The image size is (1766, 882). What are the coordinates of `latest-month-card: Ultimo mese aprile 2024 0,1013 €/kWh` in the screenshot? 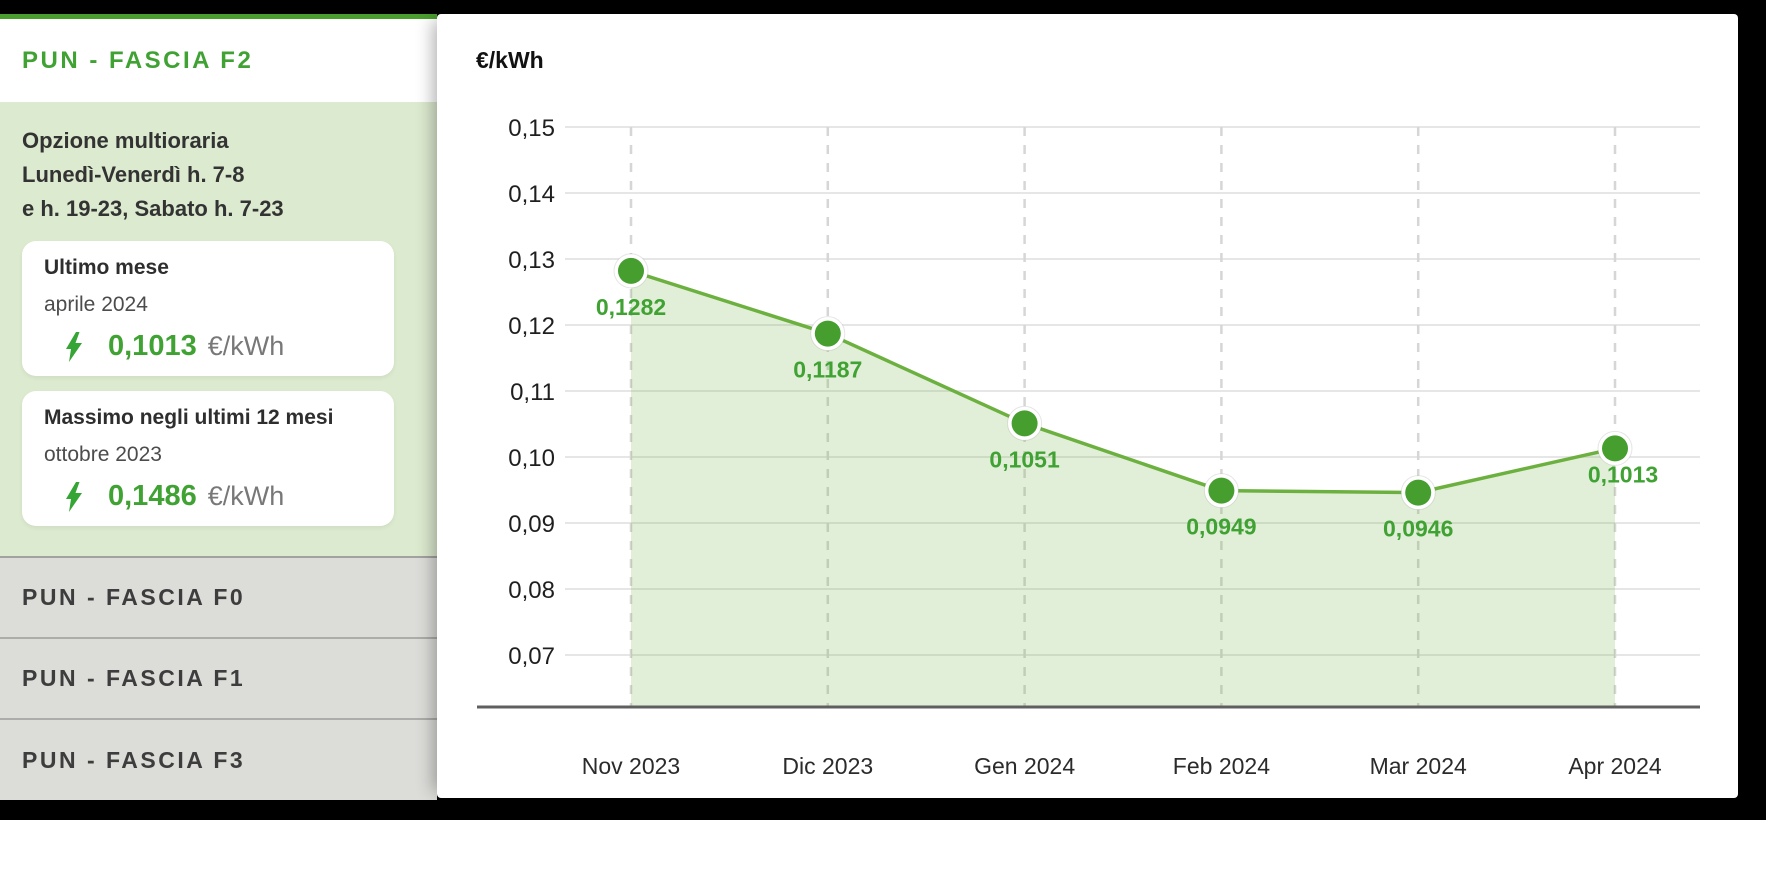 It's located at (208, 308).